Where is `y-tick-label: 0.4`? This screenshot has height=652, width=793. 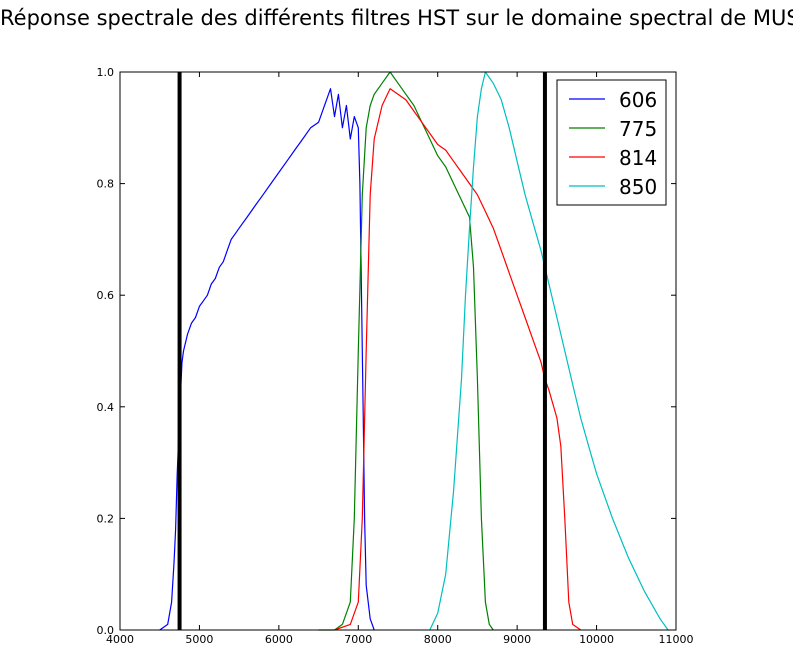 y-tick-label: 0.4 is located at coordinates (106, 407).